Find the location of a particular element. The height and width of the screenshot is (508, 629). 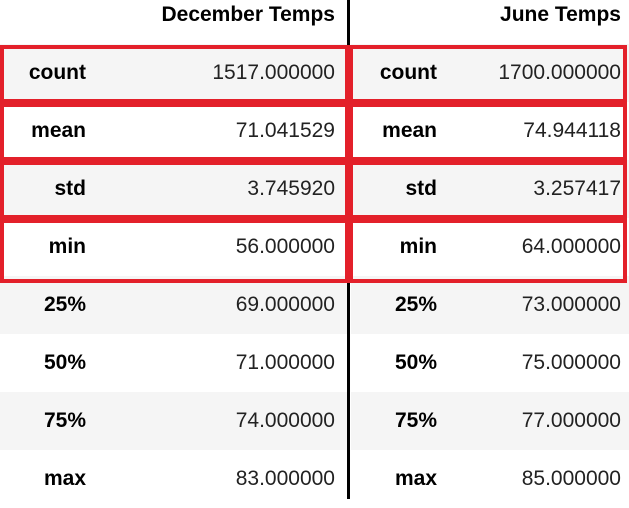

table-row-min: min 56.000000 is located at coordinates (174, 247).